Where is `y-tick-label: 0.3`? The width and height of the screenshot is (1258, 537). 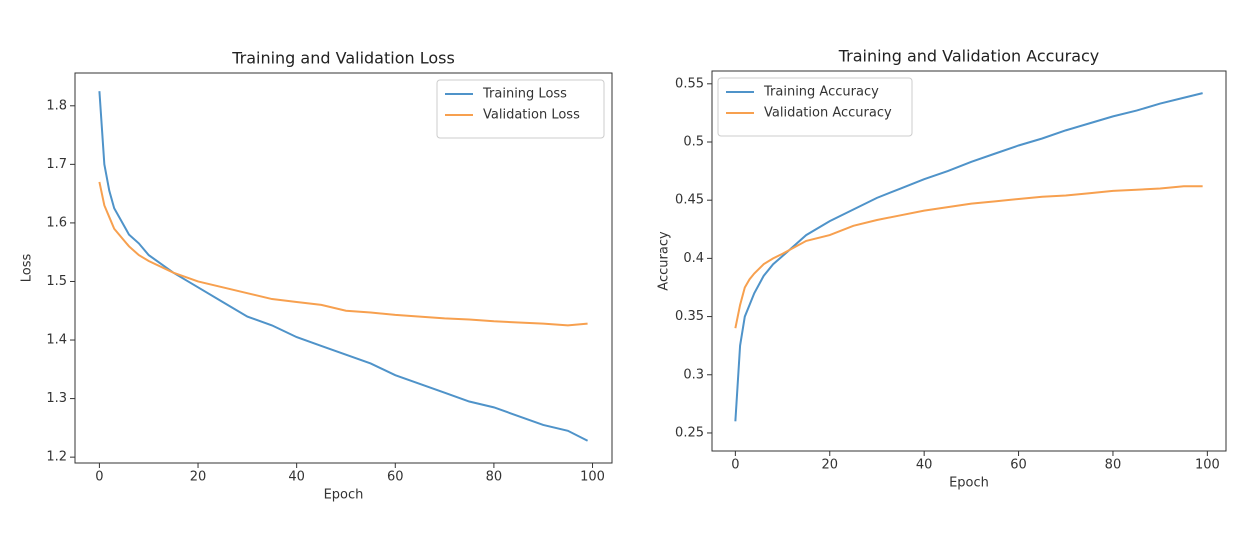
y-tick-label: 0.3 is located at coordinates (693, 374).